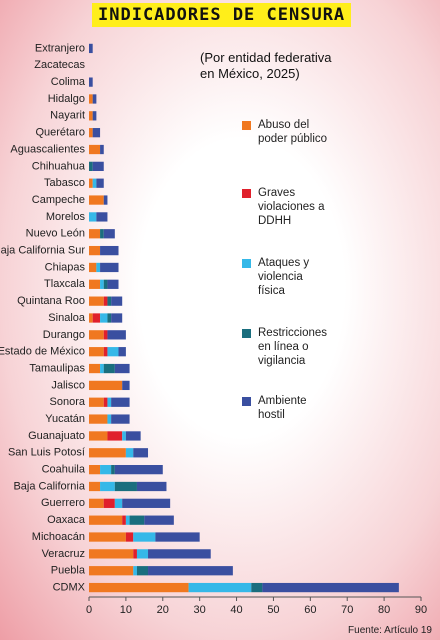  Describe the element at coordinates (65, 284) in the screenshot. I see `y-tick-label: Tlaxcala` at that location.